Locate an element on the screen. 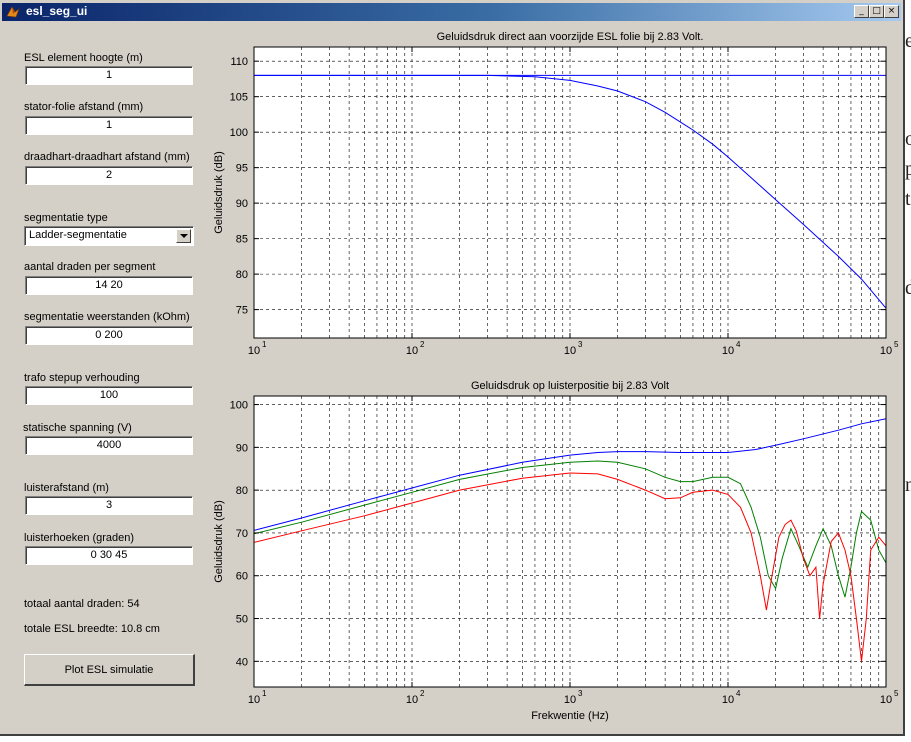  background-text-fragment: o is located at coordinates (908, 139).